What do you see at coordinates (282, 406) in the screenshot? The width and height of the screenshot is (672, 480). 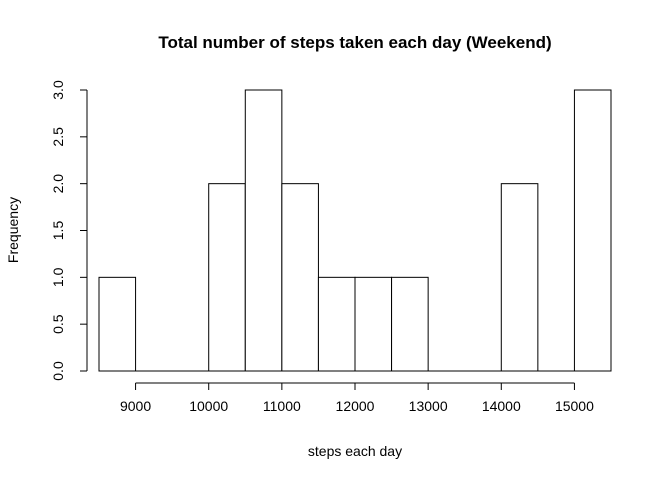 I see `x-tick-label: 11000` at bounding box center [282, 406].